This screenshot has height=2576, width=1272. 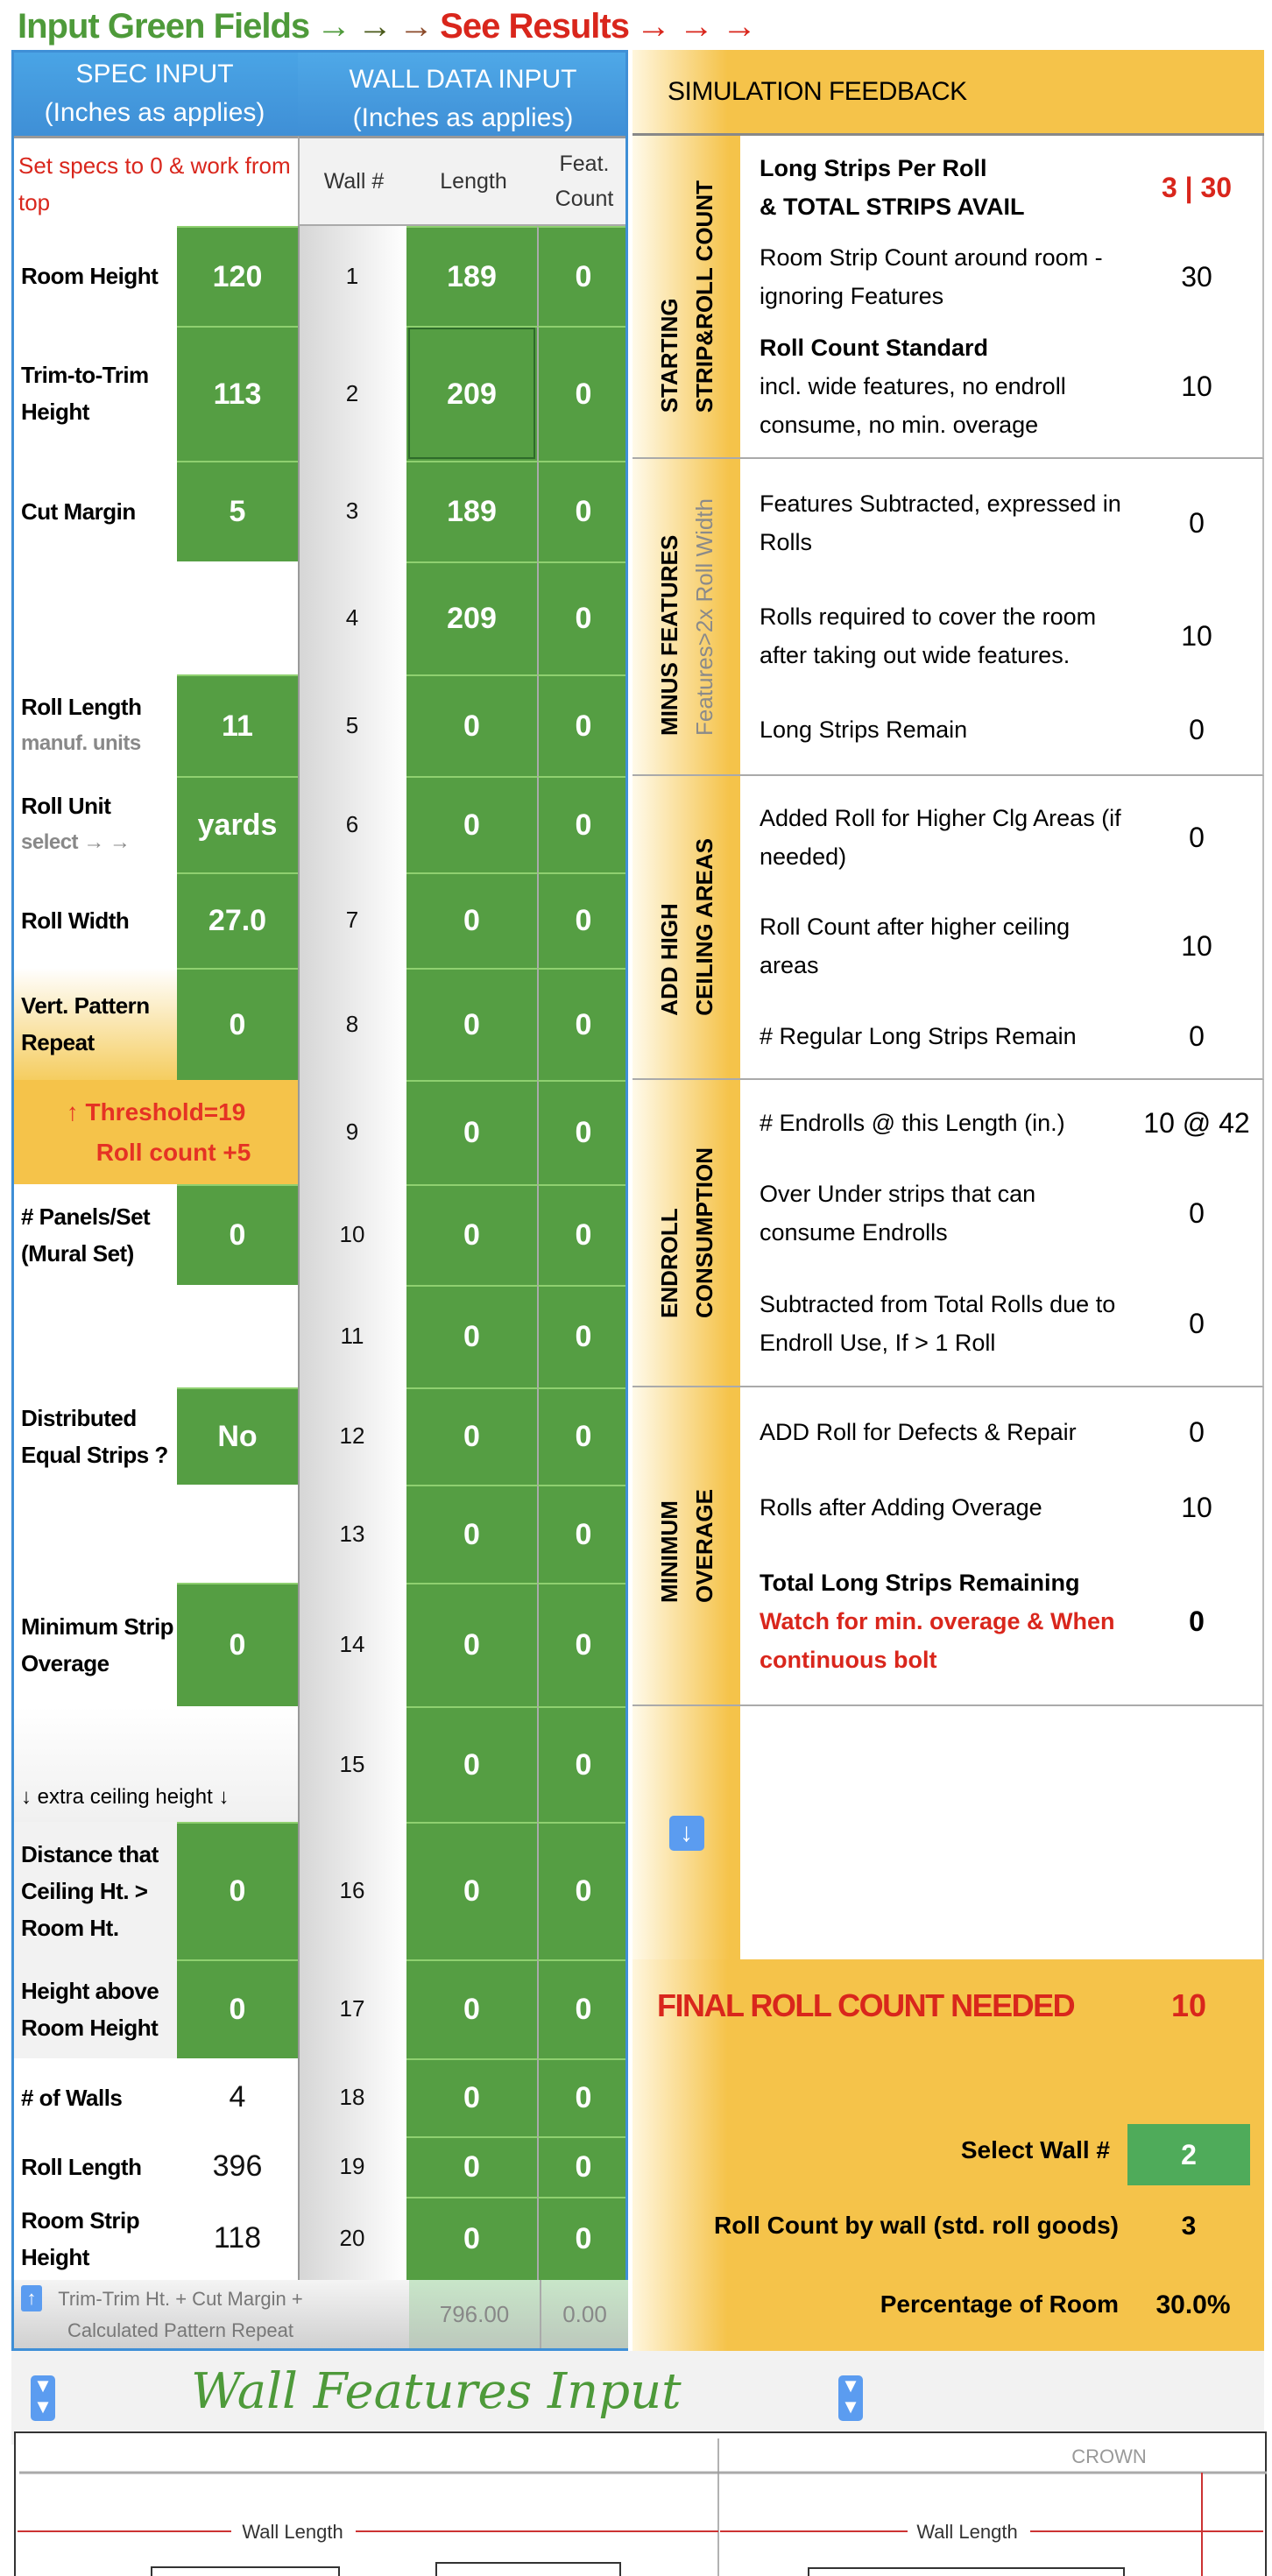 What do you see at coordinates (154, 93) in the screenshot?
I see `spec-input-header: SPEC INPUT (Inches as applies)` at bounding box center [154, 93].